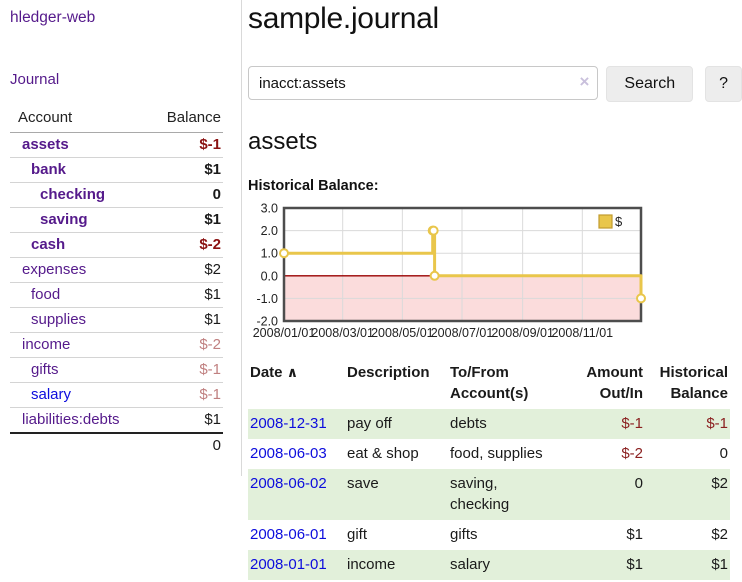 The height and width of the screenshot is (582, 742). Describe the element at coordinates (116, 395) in the screenshot. I see `account-row: salary $-1` at that location.